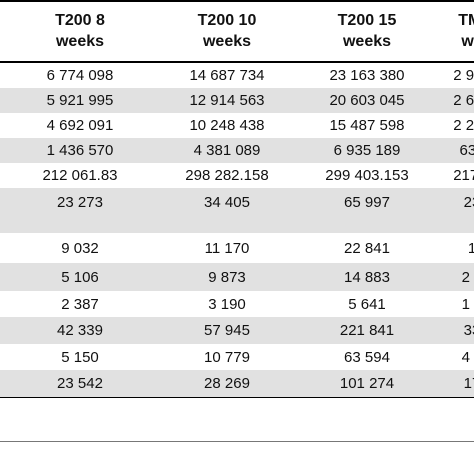 The image size is (474, 474). What do you see at coordinates (80, 125) in the screenshot?
I see `table-cell: 4 692 091` at bounding box center [80, 125].